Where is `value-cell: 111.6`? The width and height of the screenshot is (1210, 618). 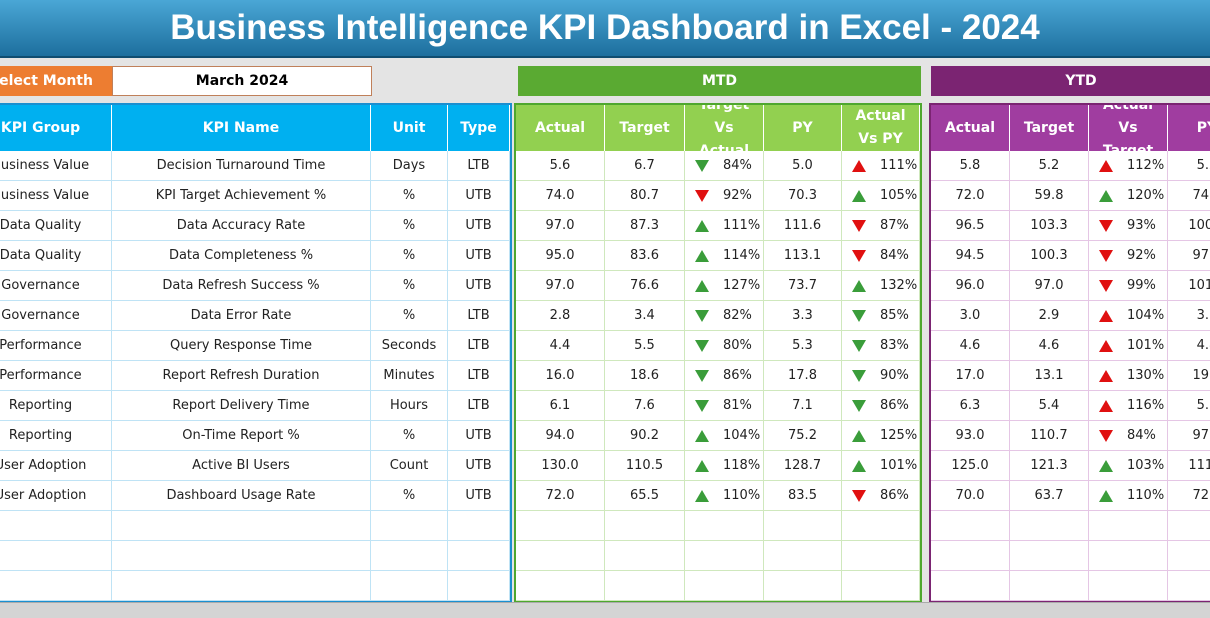 value-cell: 111.6 is located at coordinates (1189, 466).